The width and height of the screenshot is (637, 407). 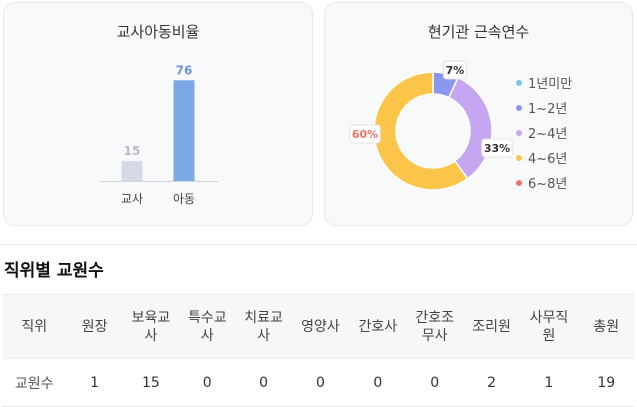 What do you see at coordinates (207, 326) in the screenshot?
I see `column-header: 특수교사` at bounding box center [207, 326].